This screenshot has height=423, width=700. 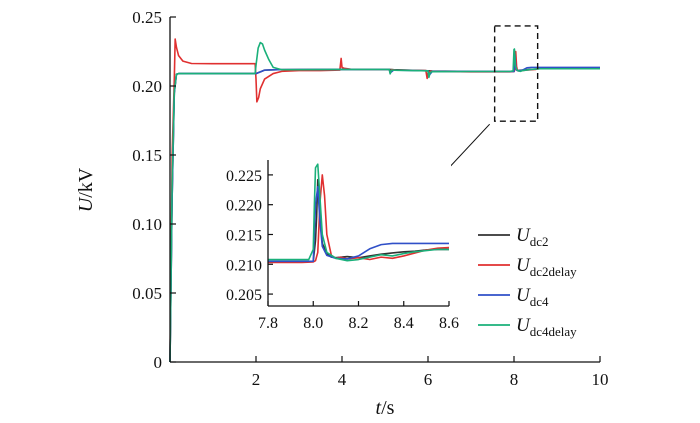 What do you see at coordinates (516, 73) in the screenshot?
I see `zoom-box` at bounding box center [516, 73].